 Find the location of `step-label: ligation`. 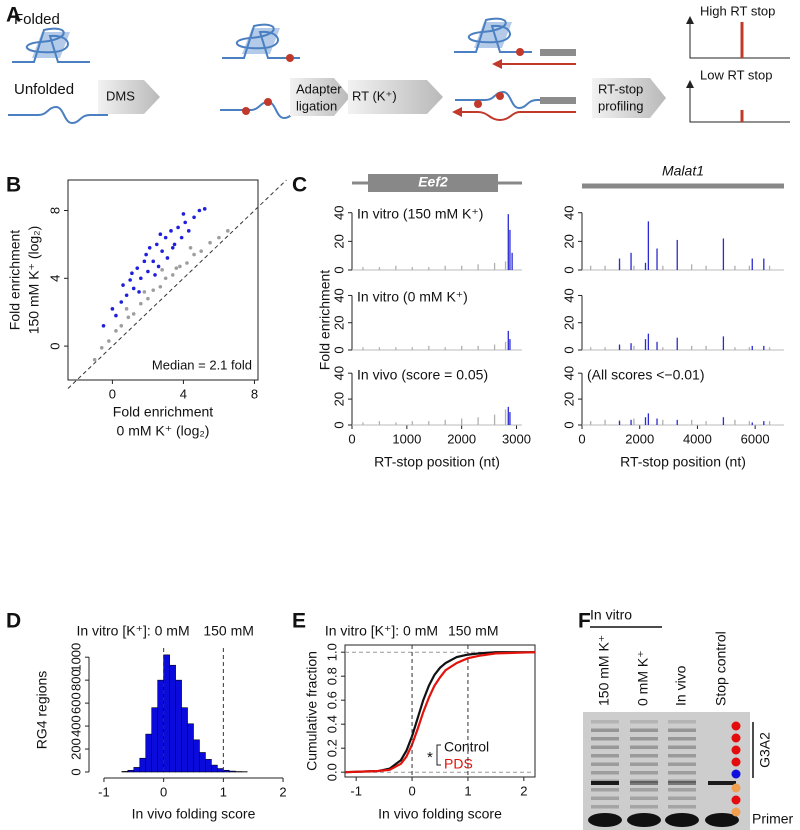

step-label: ligation is located at coordinates (316, 105).